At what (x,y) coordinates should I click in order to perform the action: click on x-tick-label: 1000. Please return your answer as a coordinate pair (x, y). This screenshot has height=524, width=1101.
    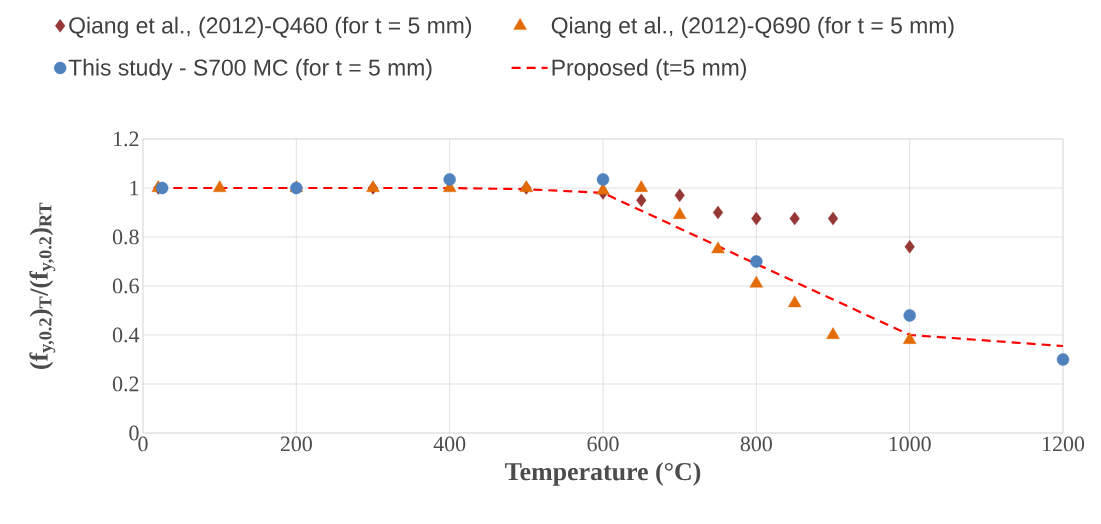
    Looking at the image, I should click on (910, 444).